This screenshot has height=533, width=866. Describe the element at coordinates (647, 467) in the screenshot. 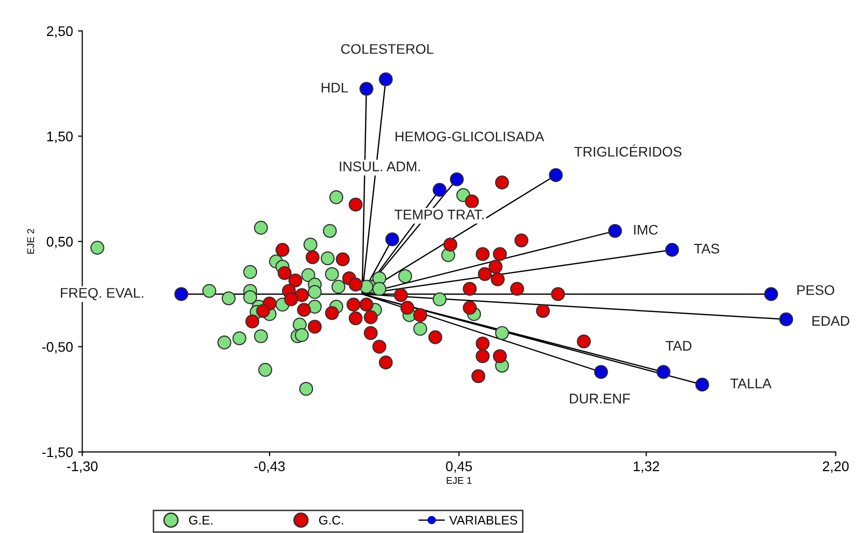

I see `x-tick-label: 1,32` at that location.